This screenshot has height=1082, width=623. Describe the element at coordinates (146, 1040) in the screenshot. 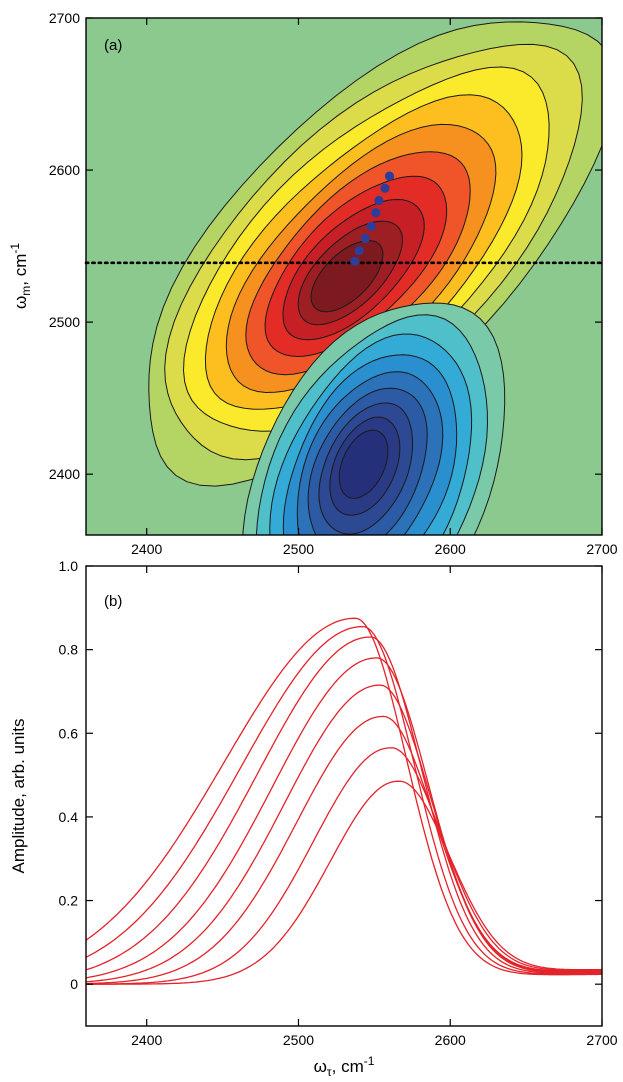

I see `x-tick-label-b: 2400` at that location.